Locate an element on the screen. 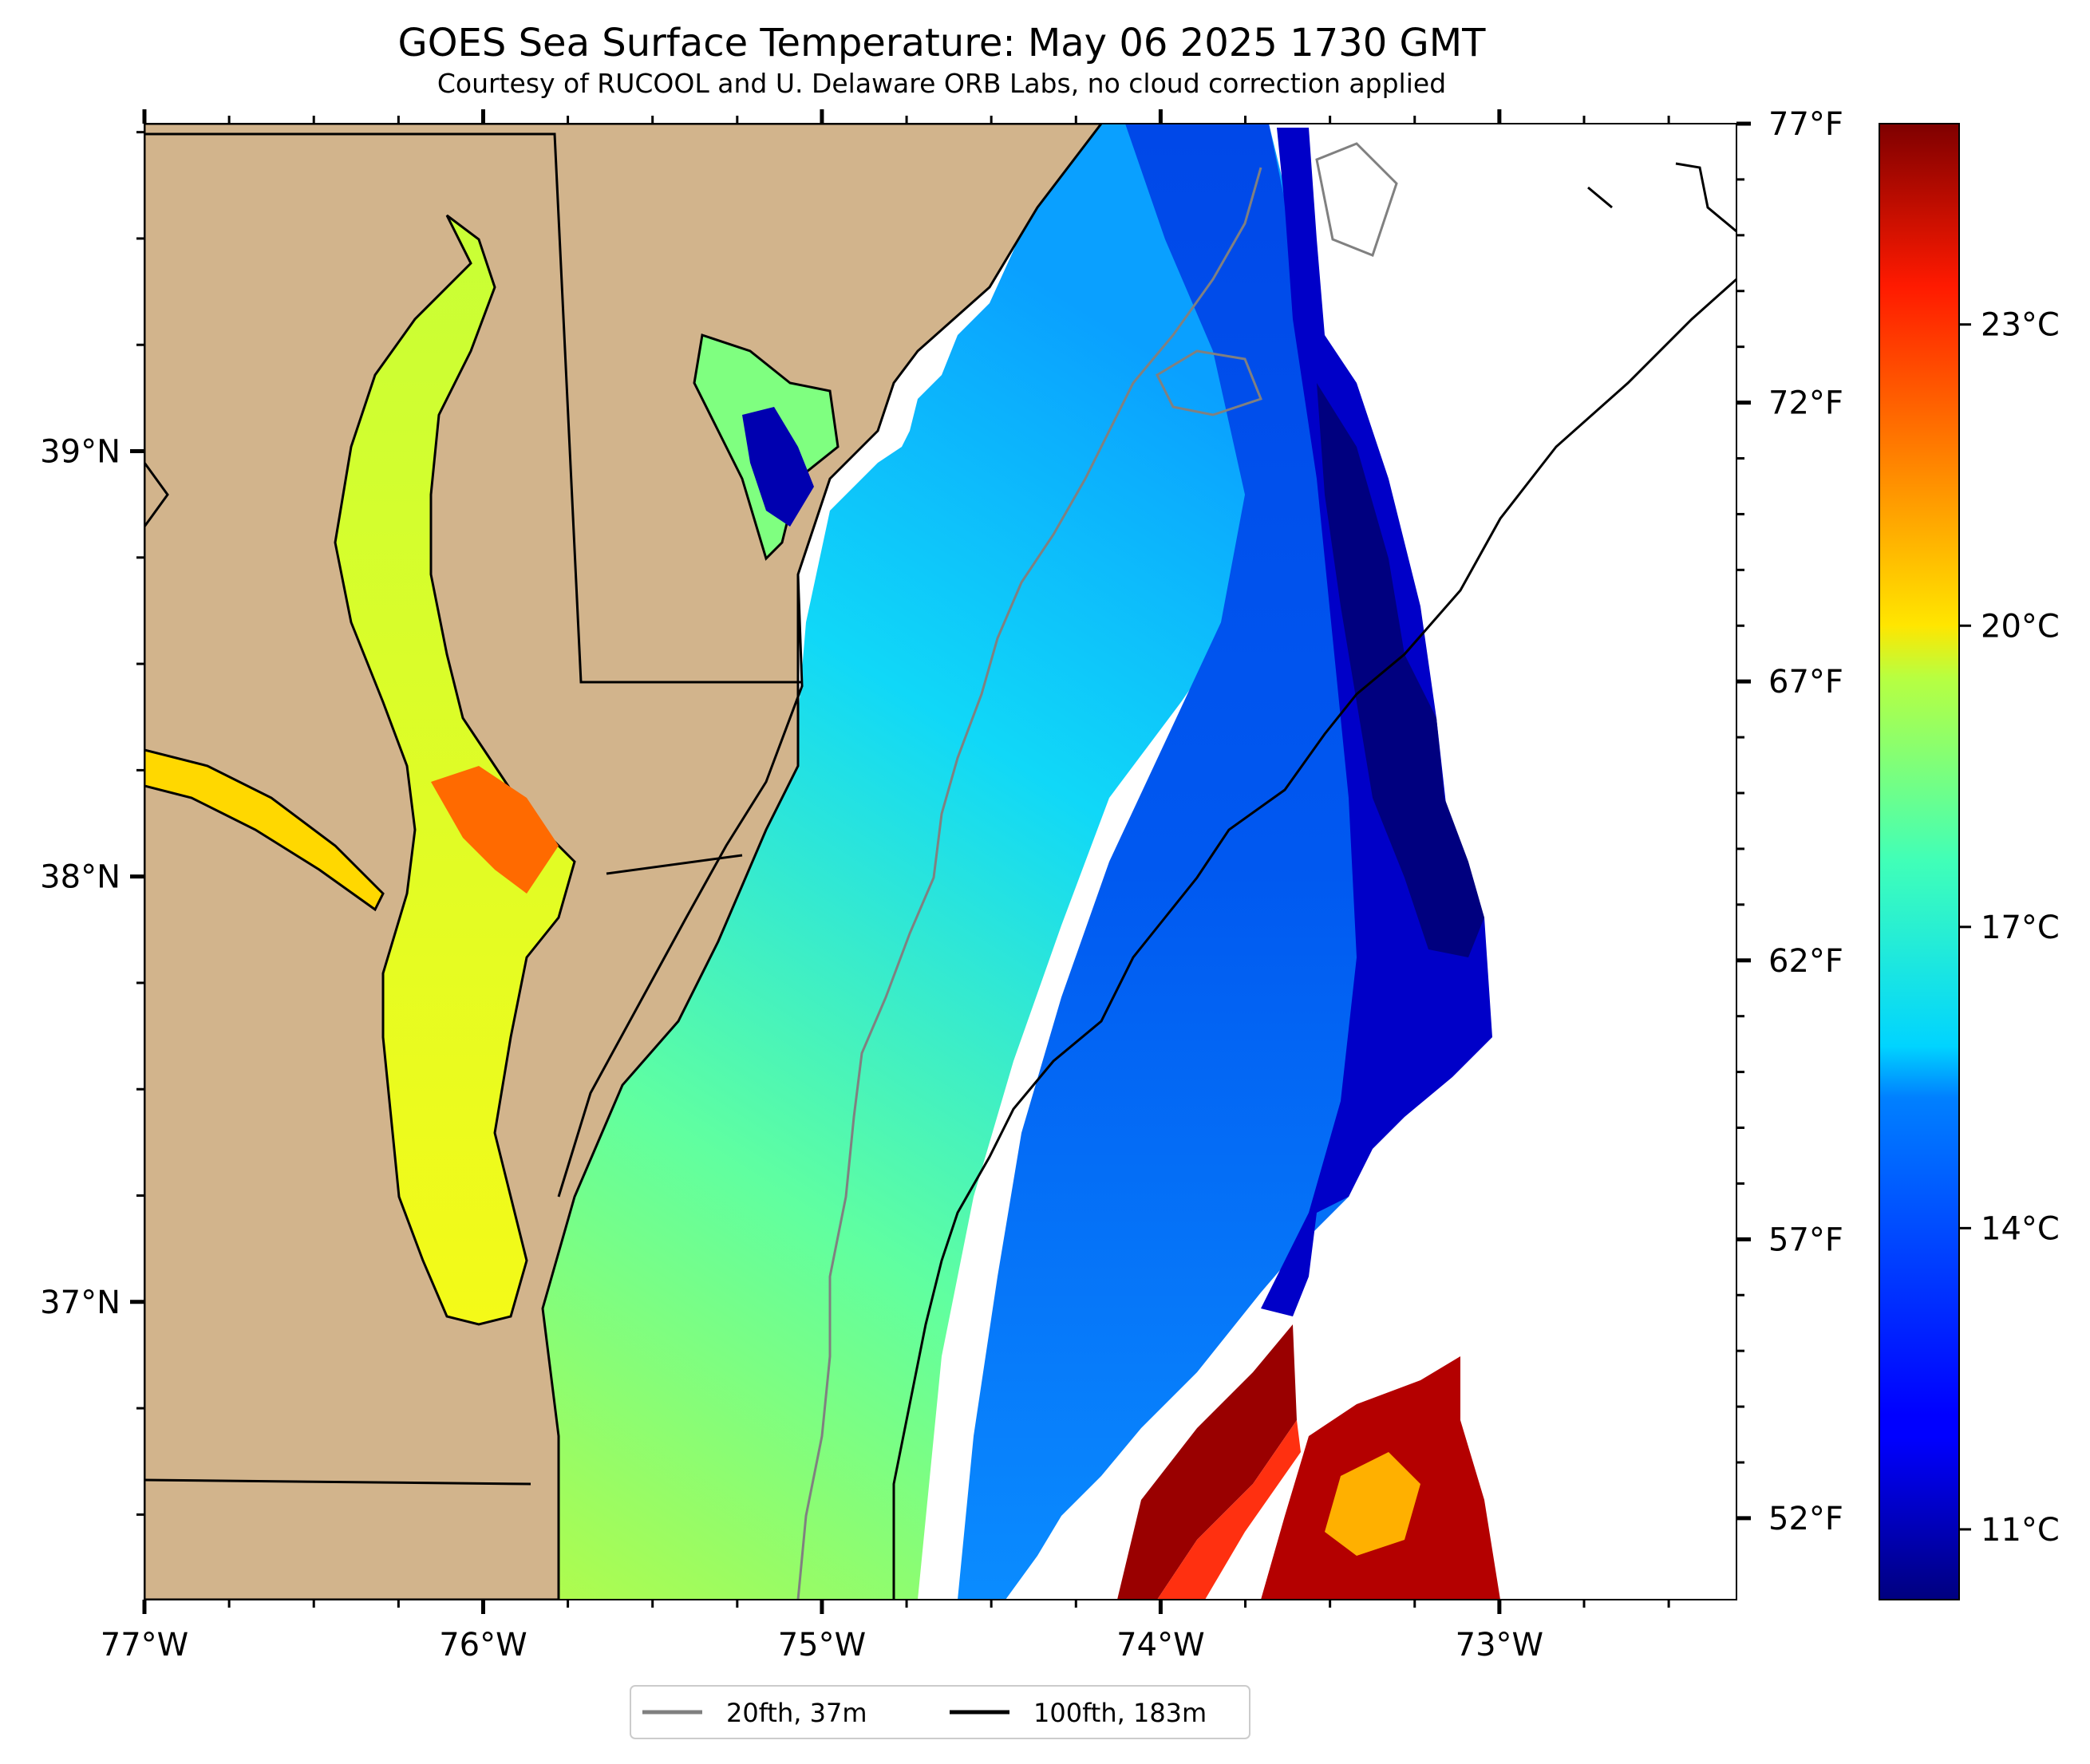  latitude-axis: 39°N 38°N 37°N is located at coordinates (92, 823).